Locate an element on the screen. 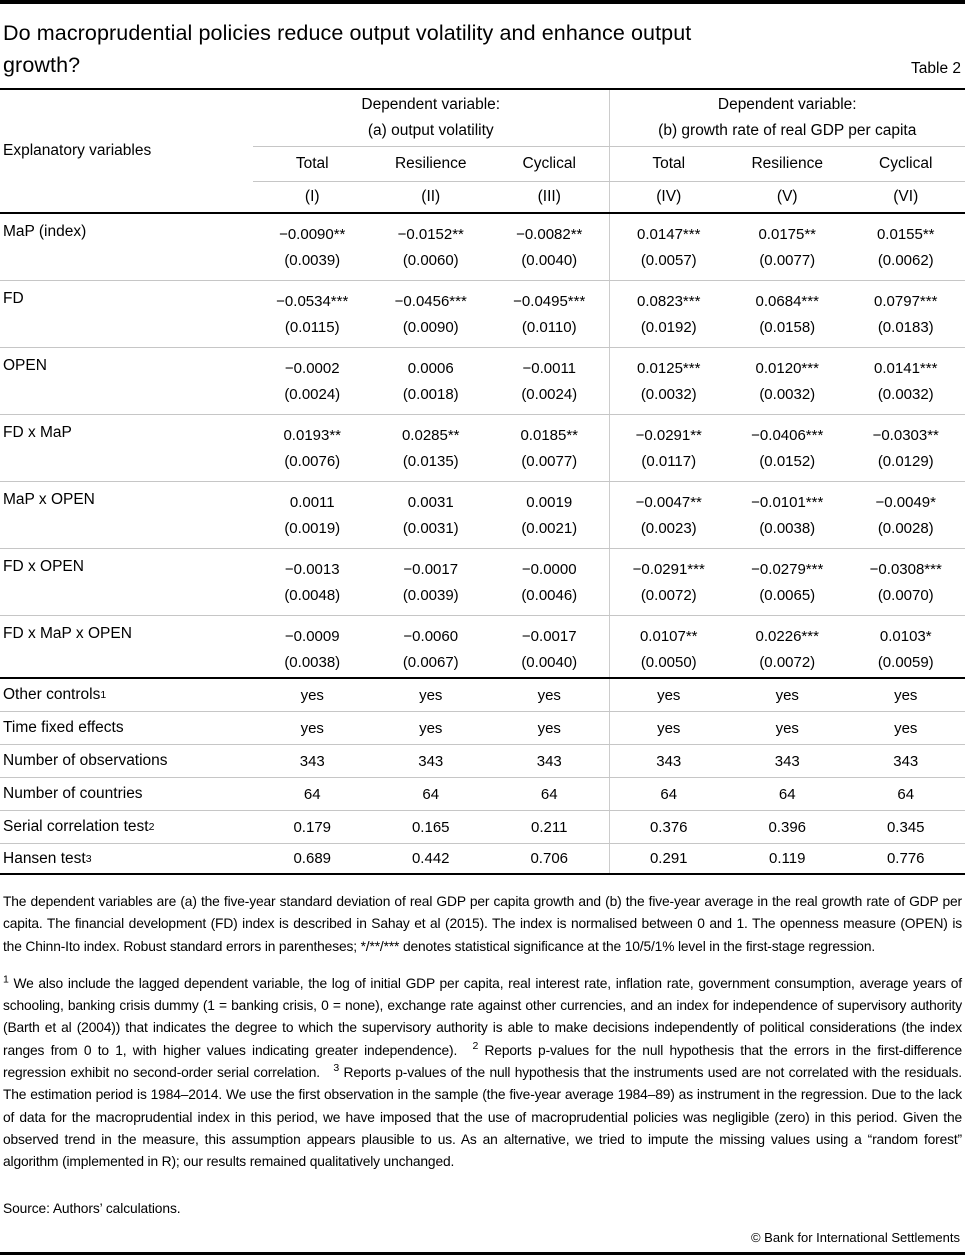 Image resolution: width=965 pixels, height=1259 pixels. standard-error: (0.0059) is located at coordinates (905, 662).